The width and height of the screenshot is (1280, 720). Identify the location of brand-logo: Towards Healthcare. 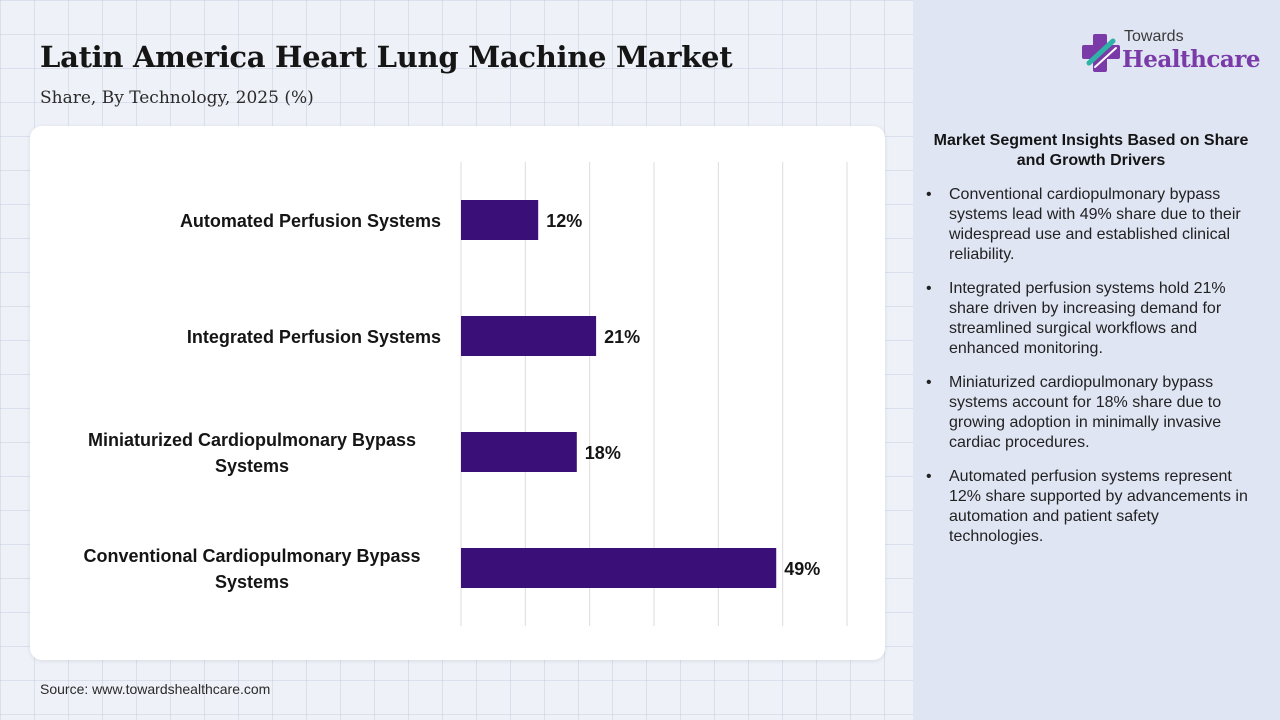
(1170, 53).